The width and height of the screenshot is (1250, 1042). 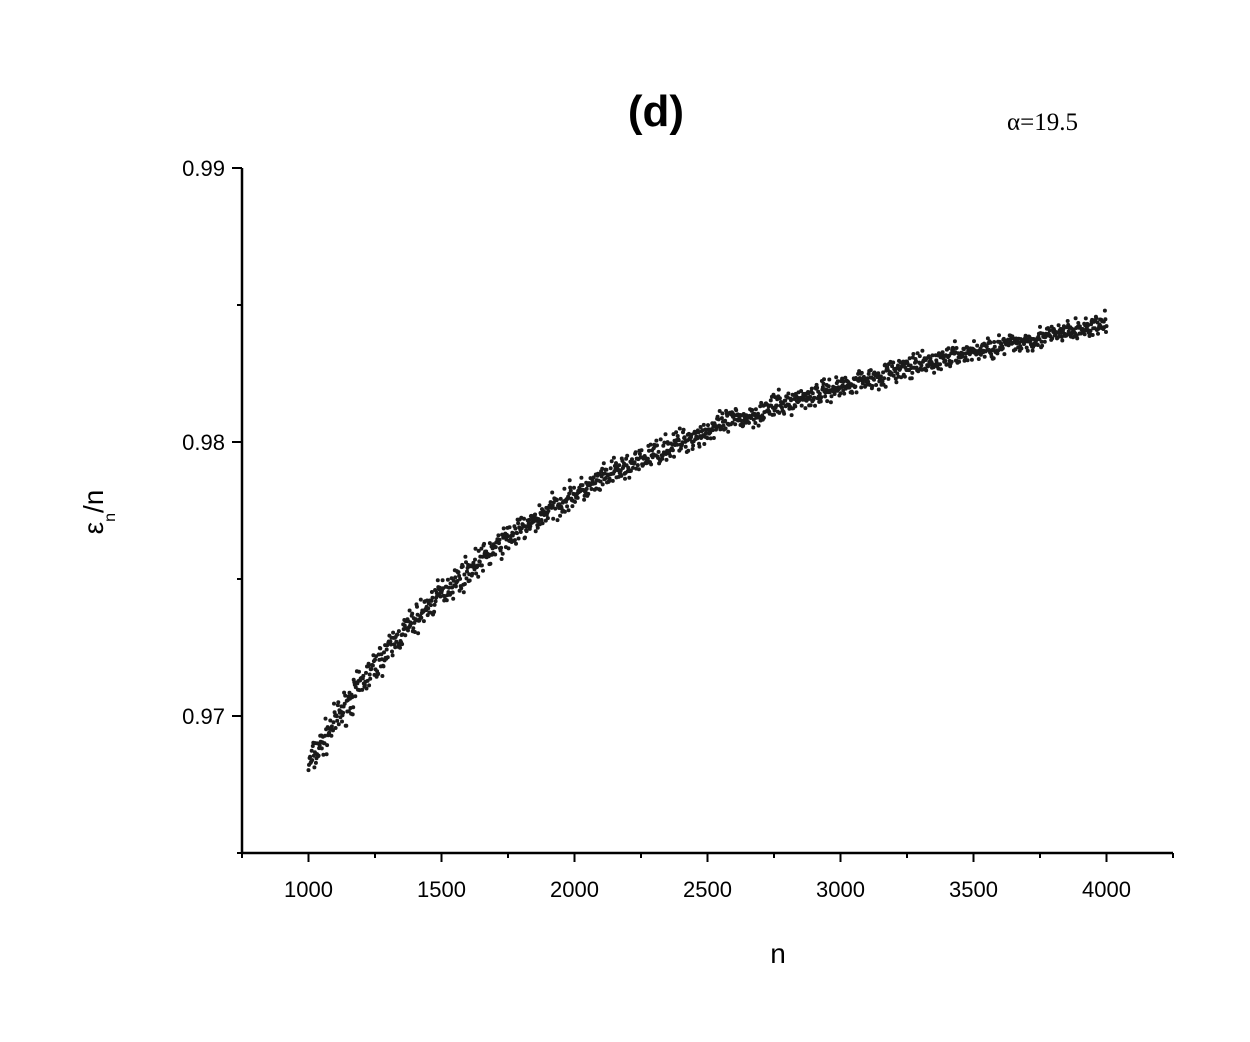 What do you see at coordinates (441, 889) in the screenshot?
I see `x-tick-label: 1500` at bounding box center [441, 889].